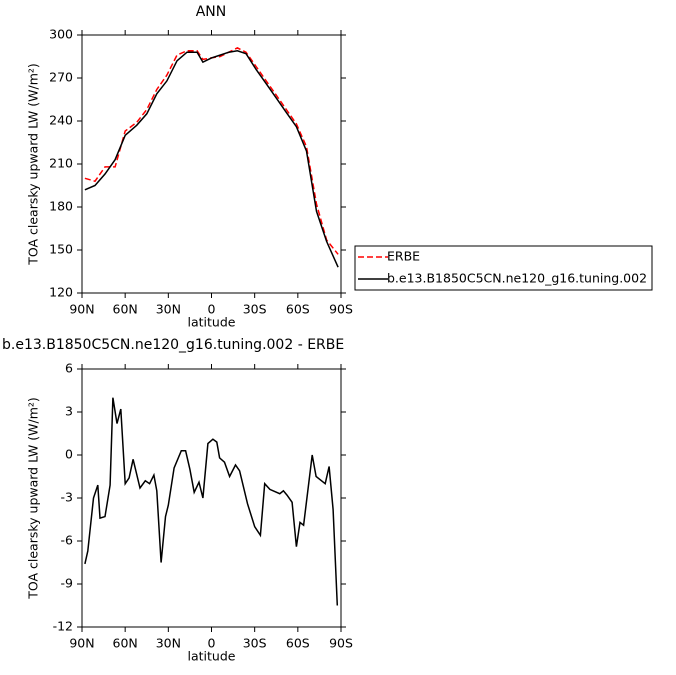  Describe the element at coordinates (61, 292) in the screenshot. I see `y-tick-label: 120` at that location.